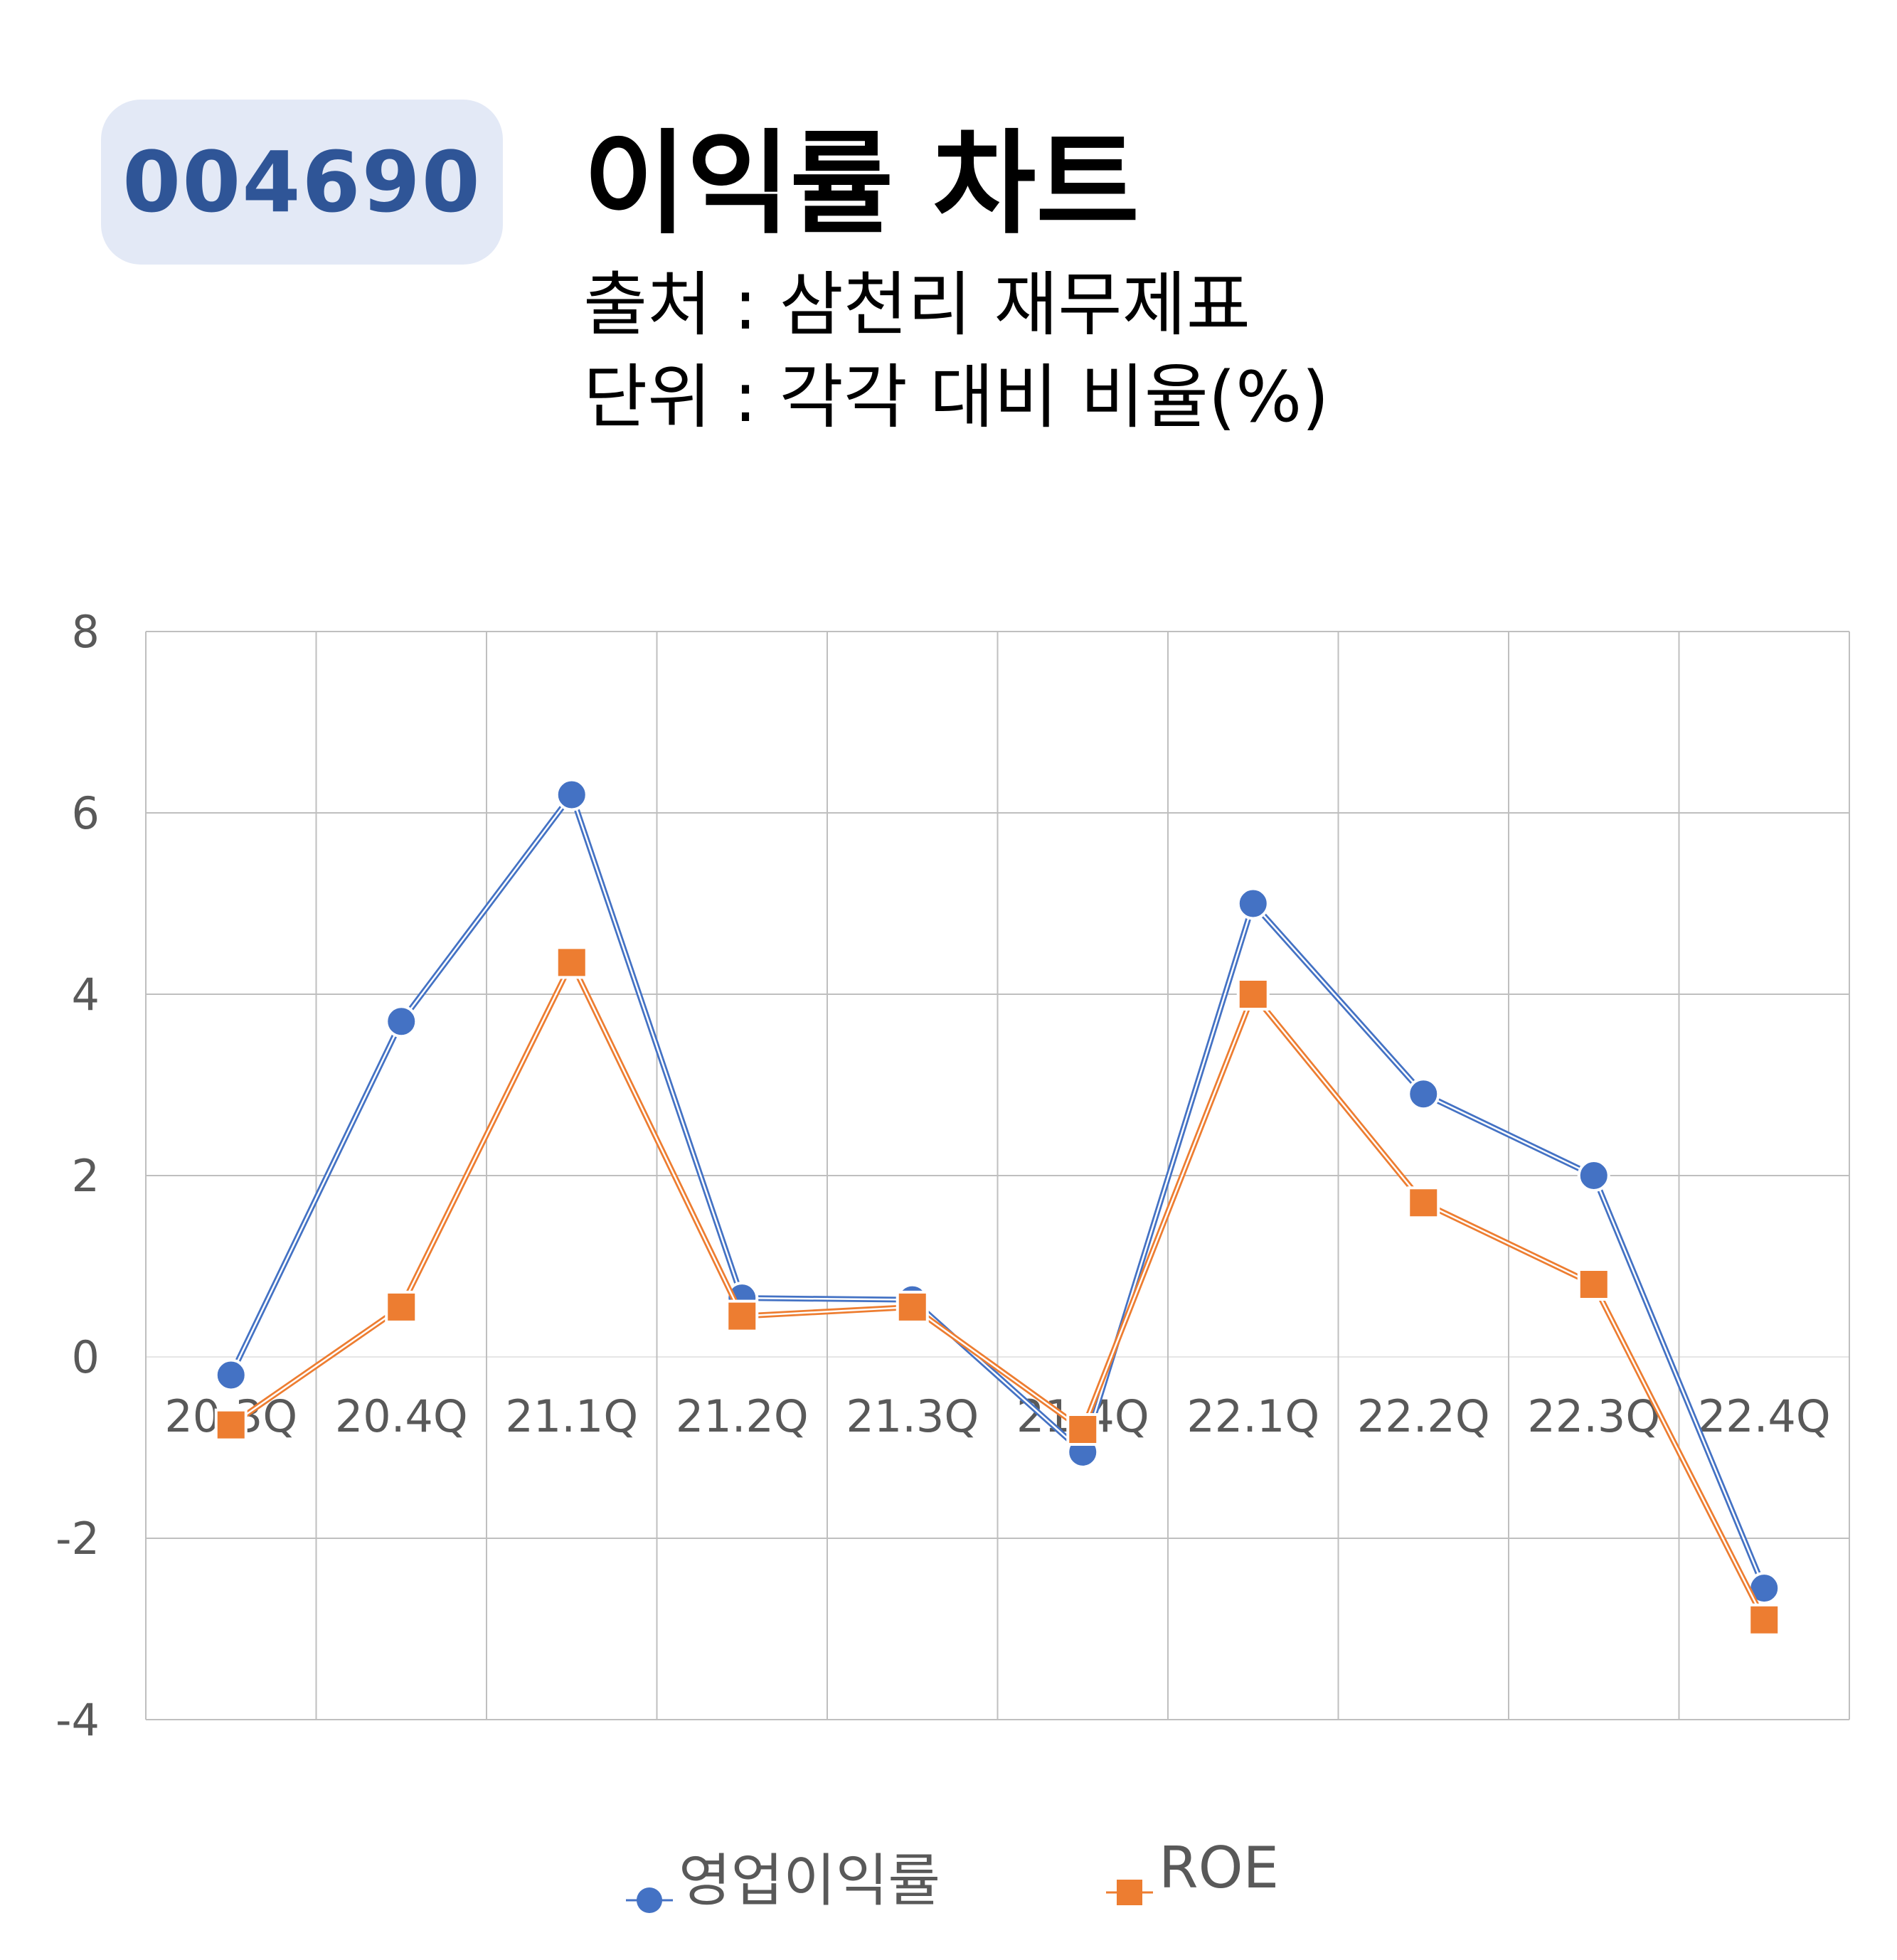 This screenshot has width=1897, height=1960. What do you see at coordinates (917, 305) in the screenshot?
I see `source-note: 출처 : 삼천리 재무제표` at bounding box center [917, 305].